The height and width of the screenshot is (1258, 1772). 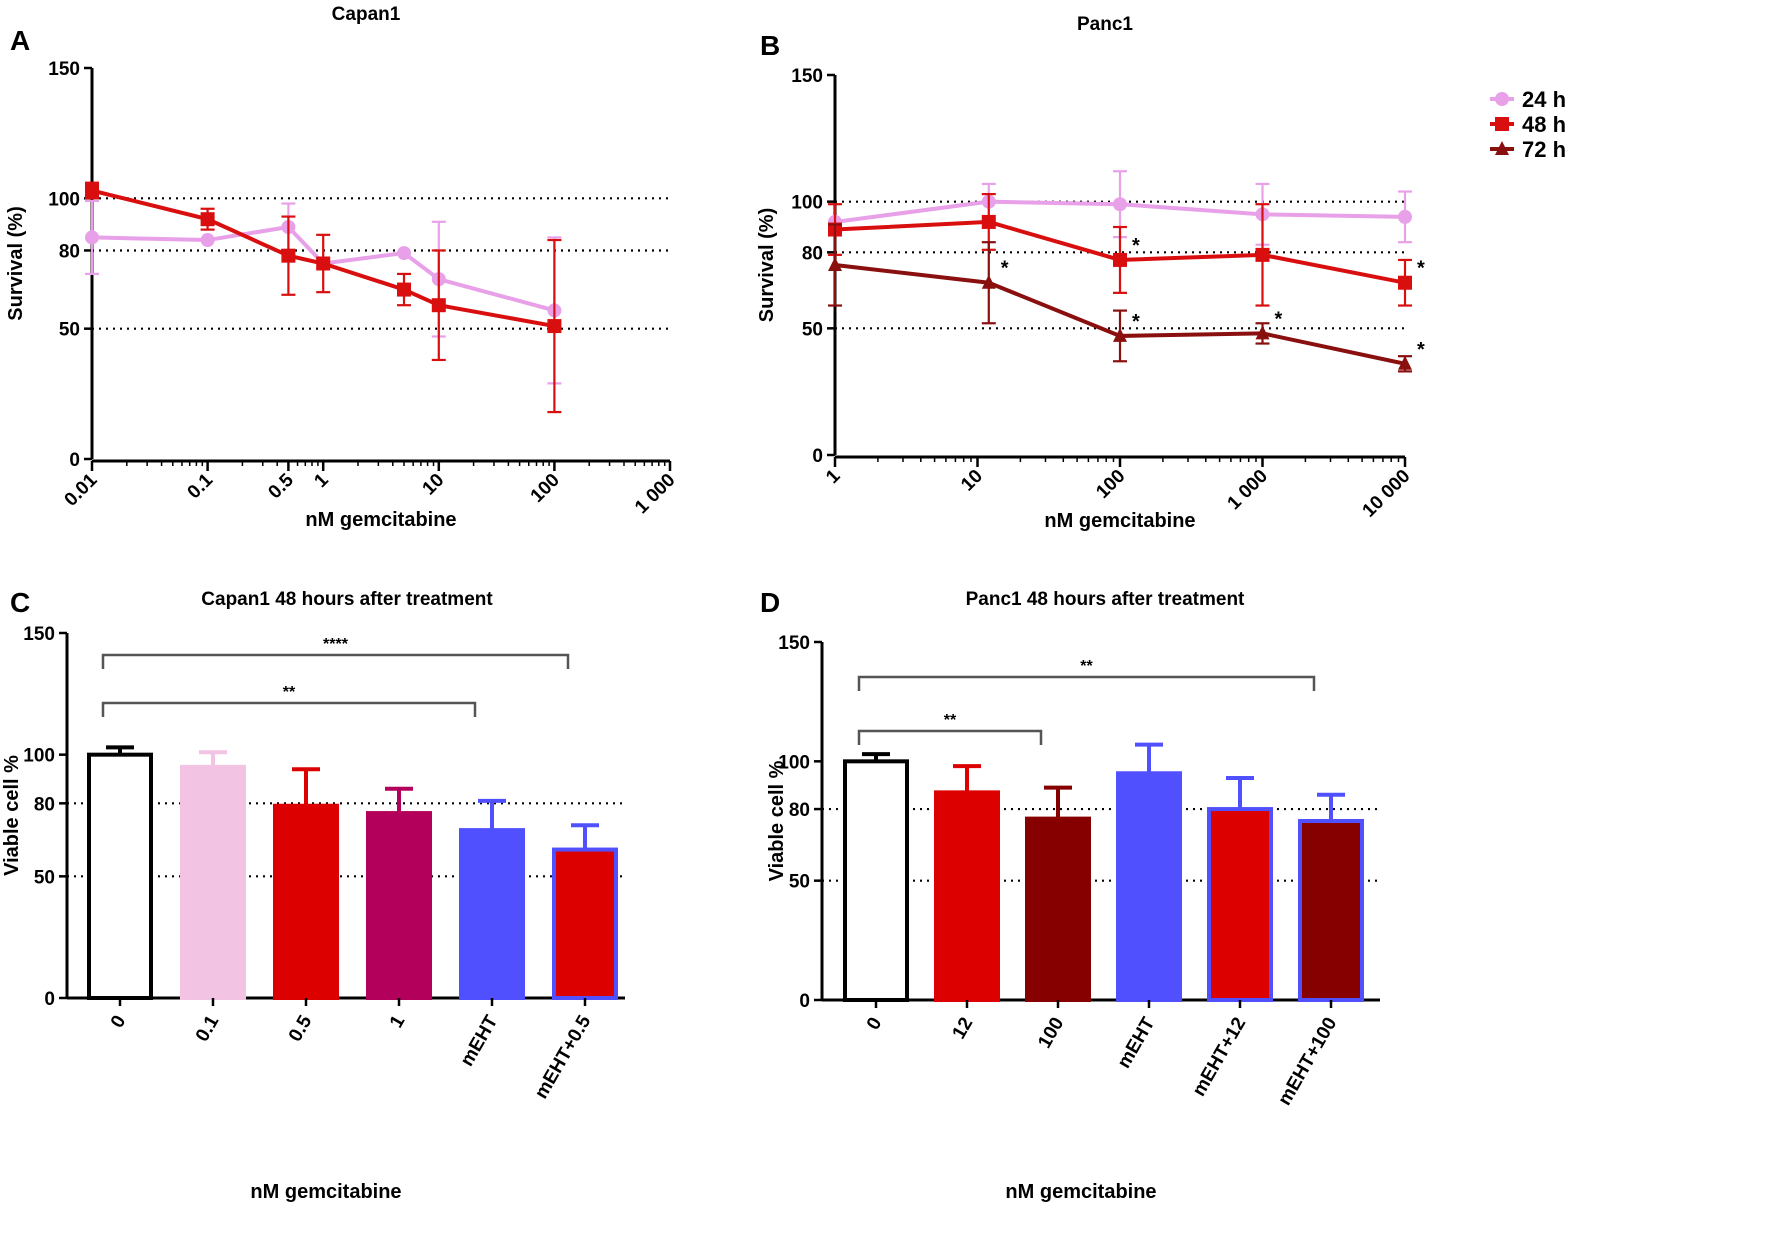 What do you see at coordinates (1103, 872) in the screenshot?
I see `bars` at bounding box center [1103, 872].